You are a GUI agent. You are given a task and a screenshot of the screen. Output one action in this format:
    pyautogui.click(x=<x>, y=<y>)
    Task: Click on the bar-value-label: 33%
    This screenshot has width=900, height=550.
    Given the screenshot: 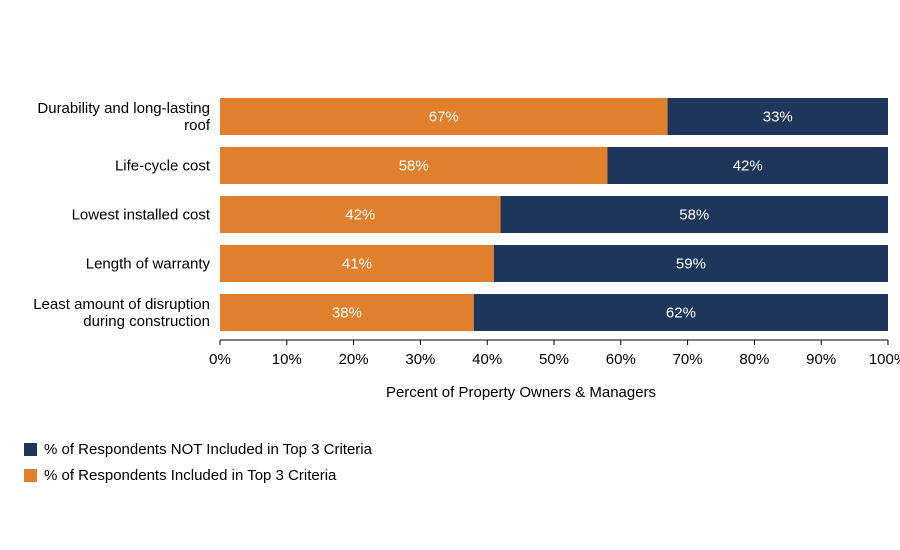 What is the action you would take?
    pyautogui.click(x=778, y=117)
    